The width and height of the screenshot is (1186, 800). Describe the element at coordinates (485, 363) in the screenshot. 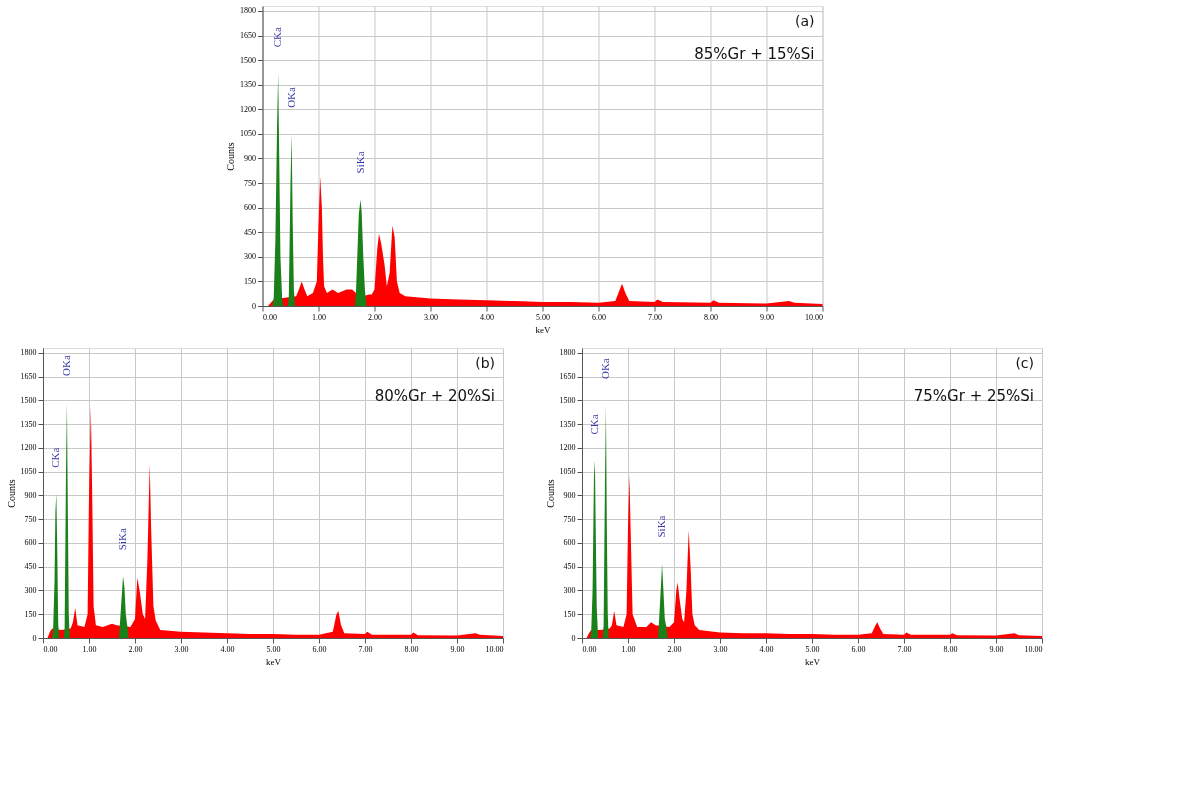

I see `annotation: (b)` at that location.